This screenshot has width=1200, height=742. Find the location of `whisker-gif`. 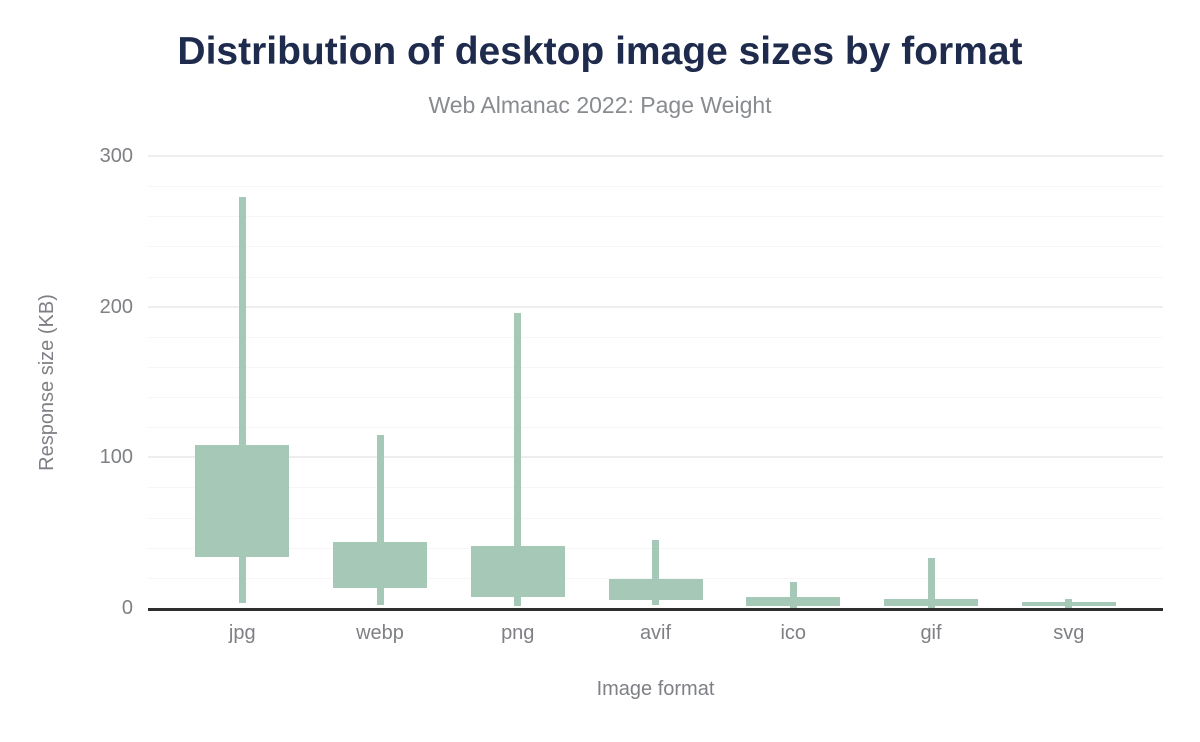

whisker-gif is located at coordinates (931, 583).